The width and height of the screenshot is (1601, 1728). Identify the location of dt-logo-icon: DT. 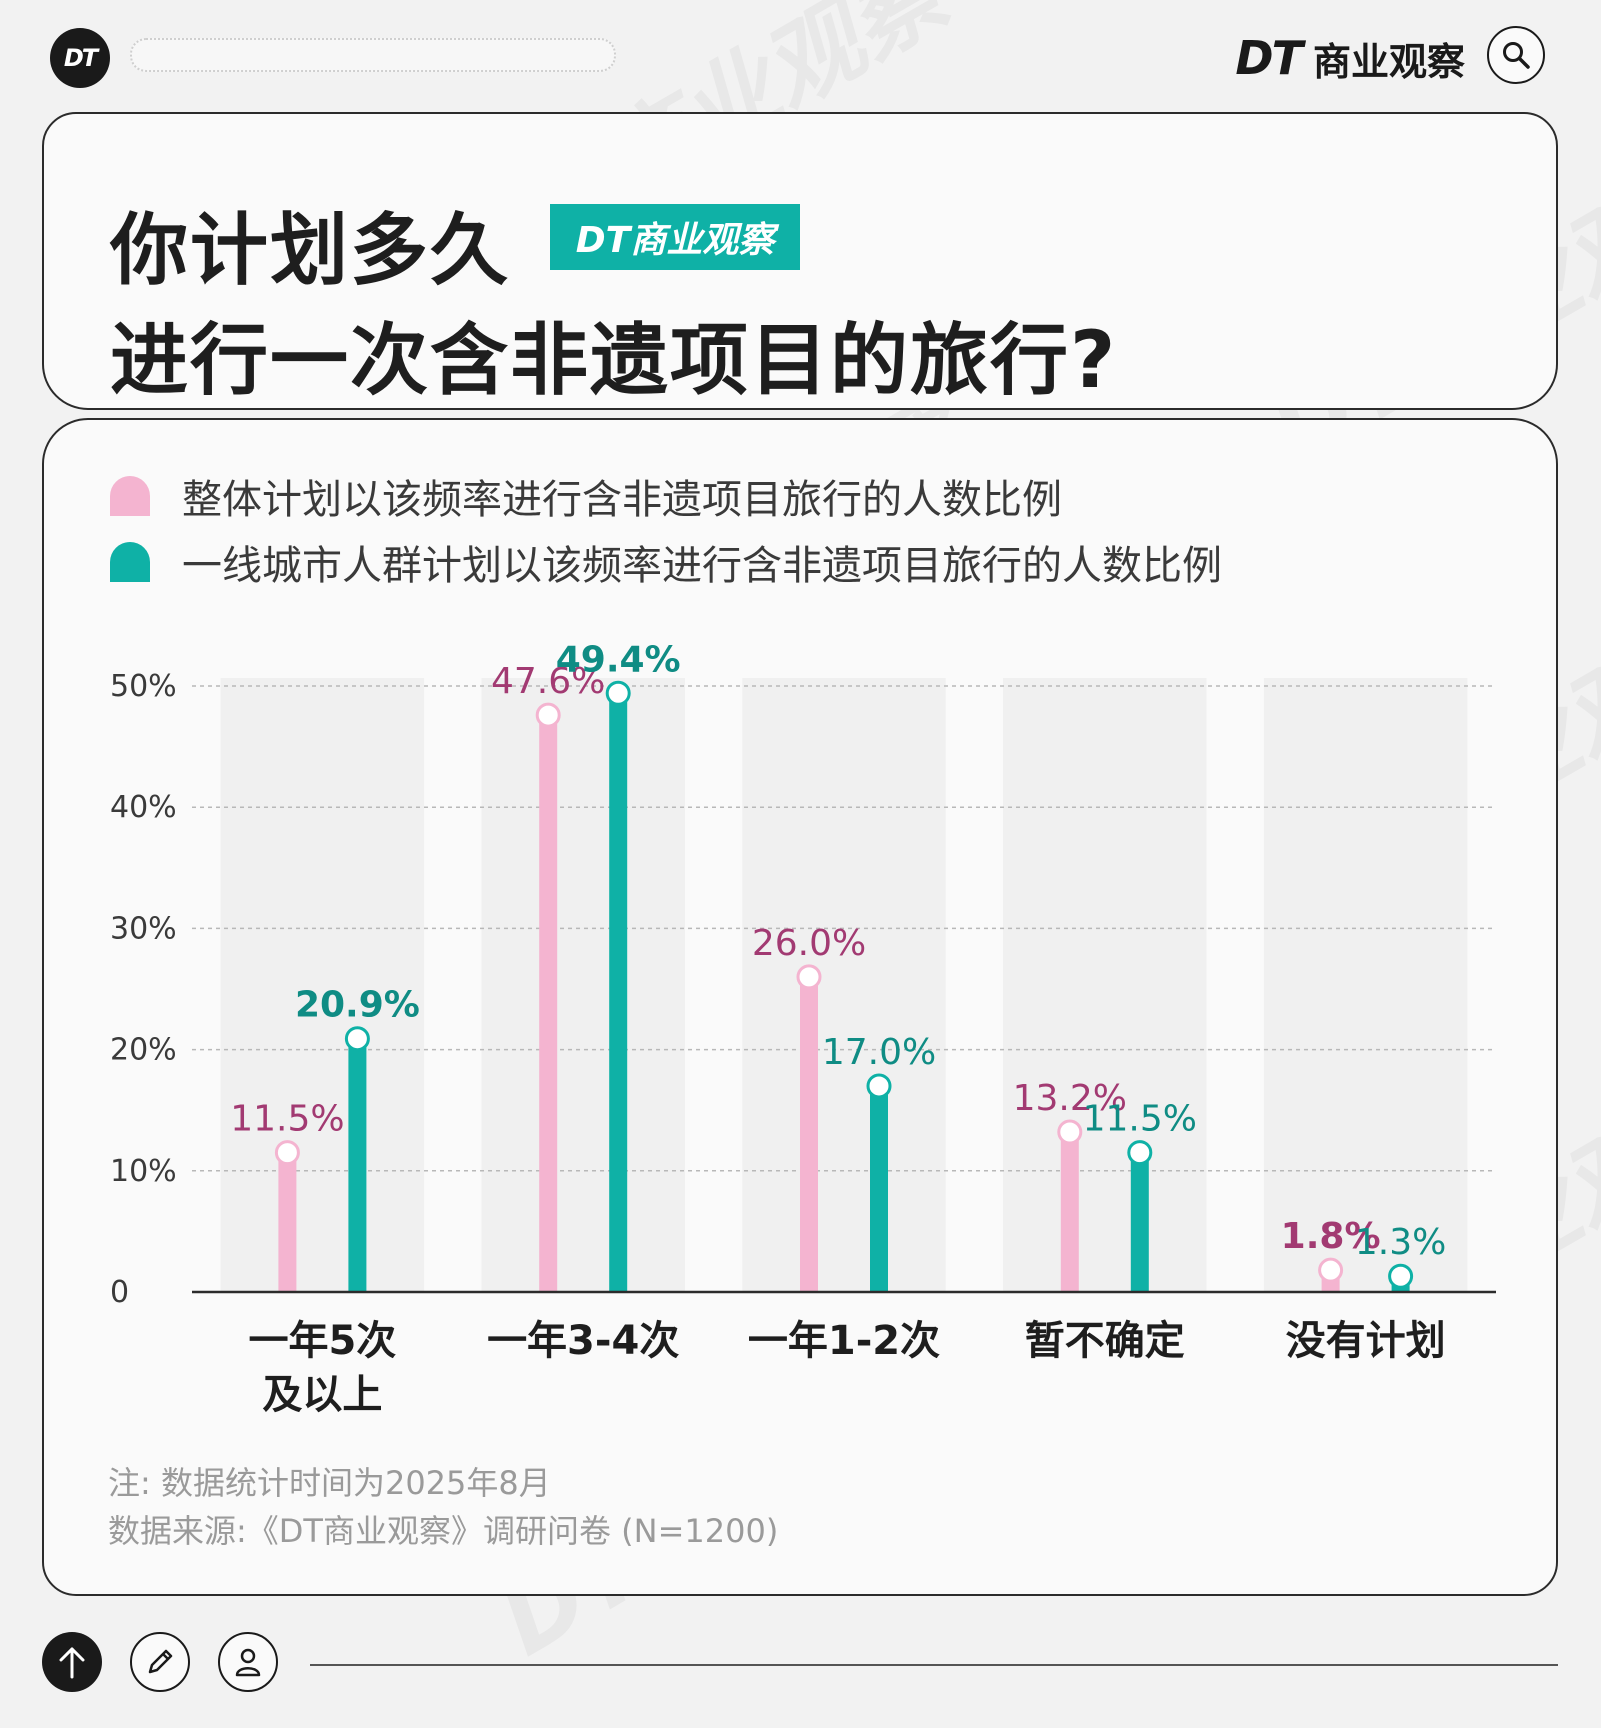
(80, 58).